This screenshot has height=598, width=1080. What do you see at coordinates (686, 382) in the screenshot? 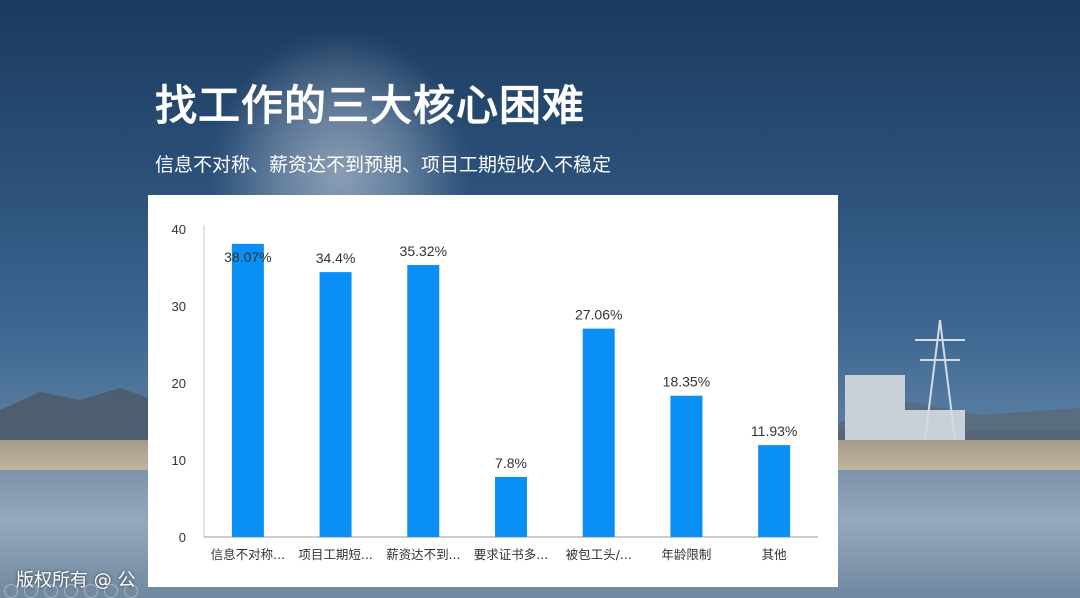
I see `data-label: 18.35%` at bounding box center [686, 382].